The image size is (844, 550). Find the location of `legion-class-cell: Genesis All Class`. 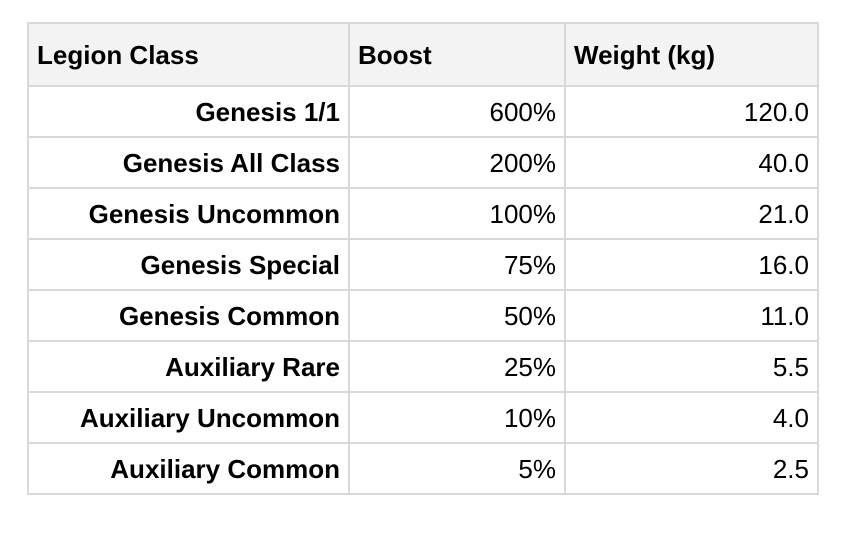

legion-class-cell: Genesis All Class is located at coordinates (188, 162).